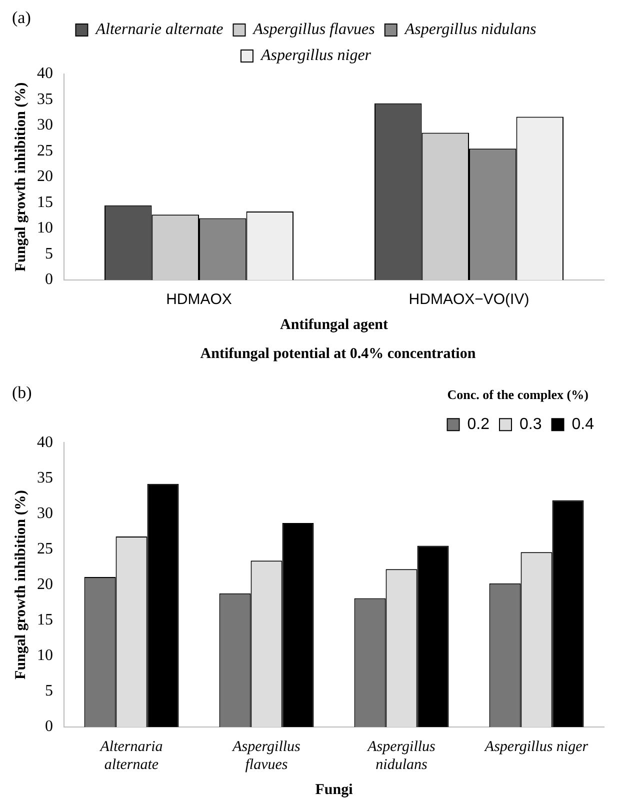 The height and width of the screenshot is (798, 636). Describe the element at coordinates (338, 354) in the screenshot. I see `text: Antifungal potential at 0.4% concentration` at that location.